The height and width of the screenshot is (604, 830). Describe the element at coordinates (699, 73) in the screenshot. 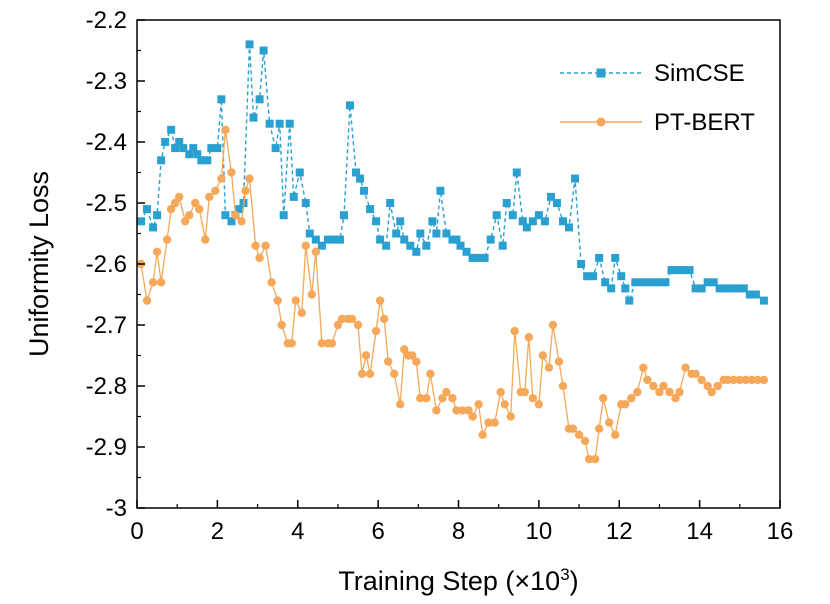

I see `legend-label: SimCSE` at that location.